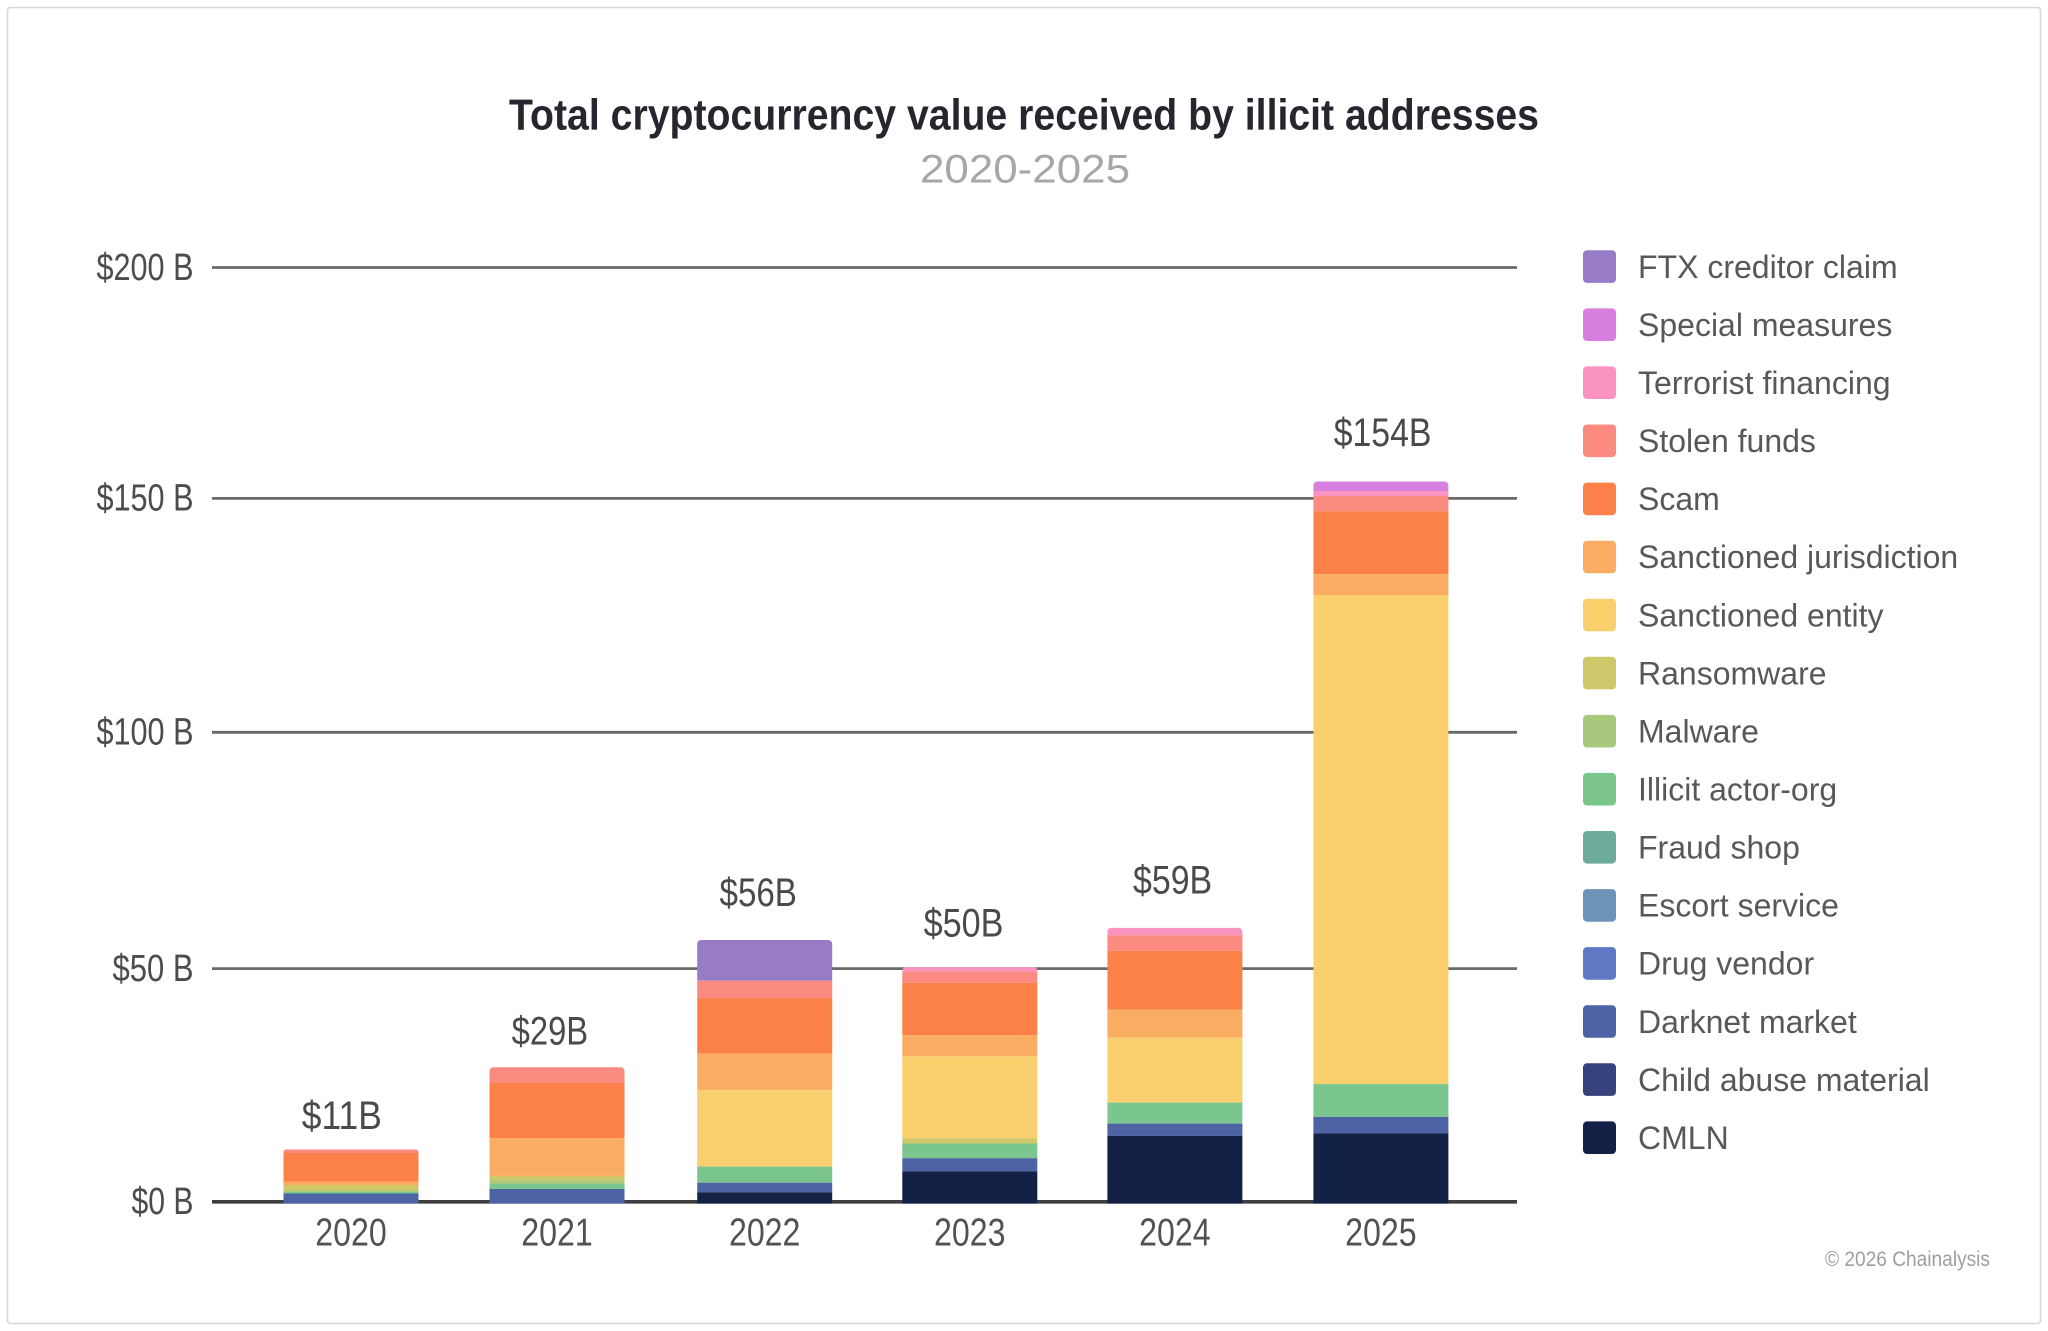 This screenshot has height=1331, width=2048. Describe the element at coordinates (1175, 1233) in the screenshot. I see `svg-text: 2024` at that location.